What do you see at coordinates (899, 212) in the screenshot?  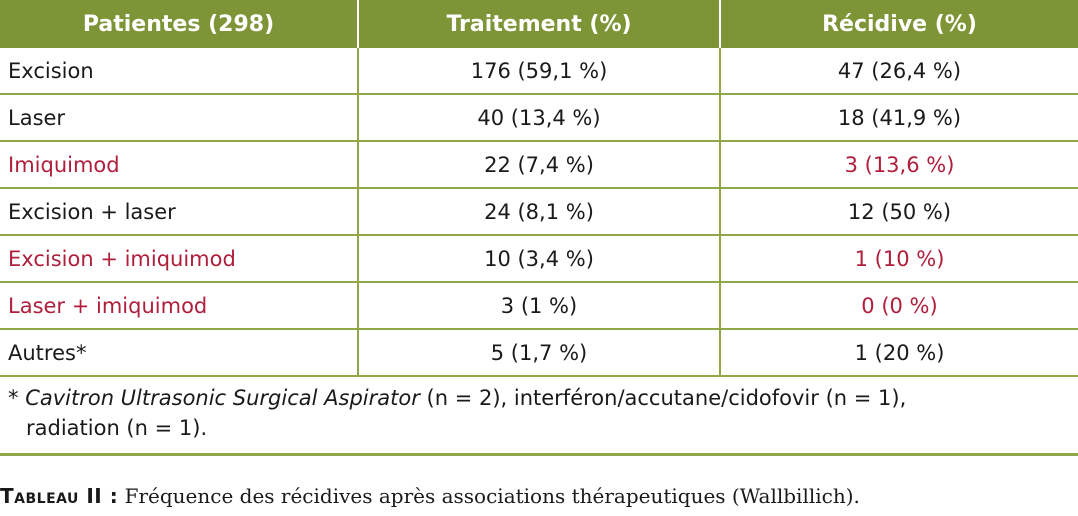 I see `cell-recurrence-count: 12 (50 %)` at bounding box center [899, 212].